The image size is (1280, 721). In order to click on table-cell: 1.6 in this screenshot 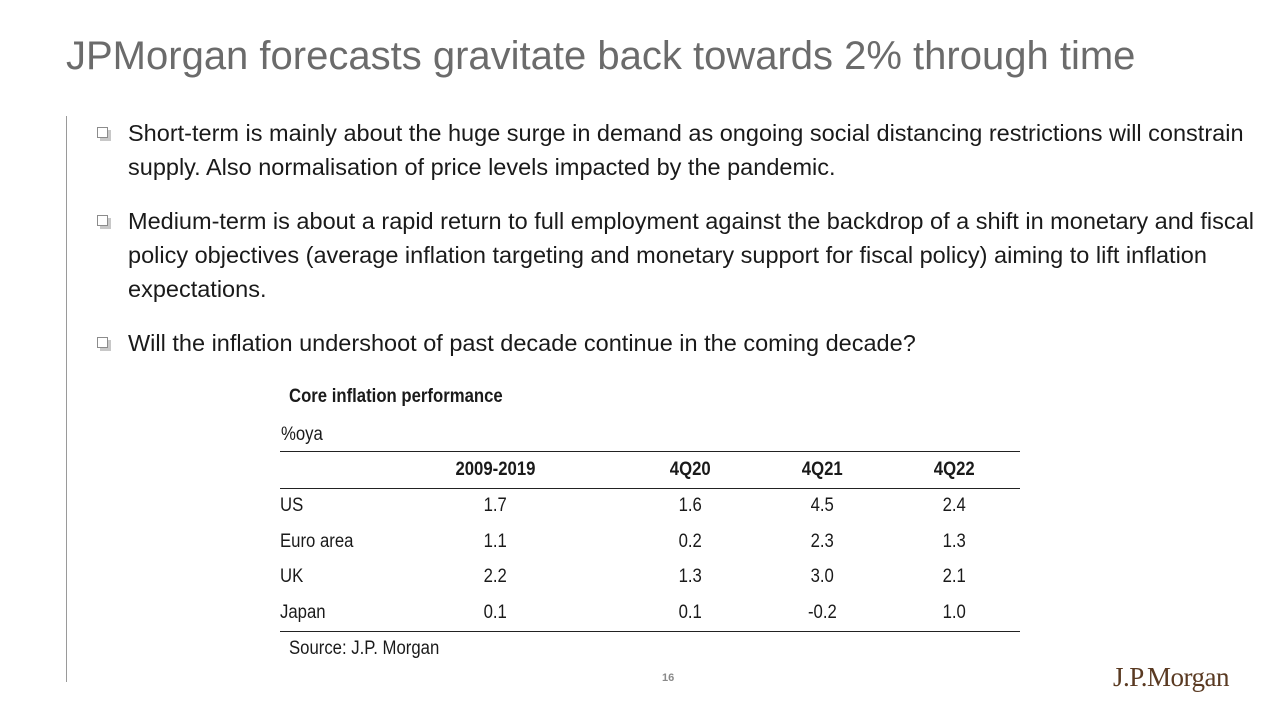, I will do `click(690, 506)`.